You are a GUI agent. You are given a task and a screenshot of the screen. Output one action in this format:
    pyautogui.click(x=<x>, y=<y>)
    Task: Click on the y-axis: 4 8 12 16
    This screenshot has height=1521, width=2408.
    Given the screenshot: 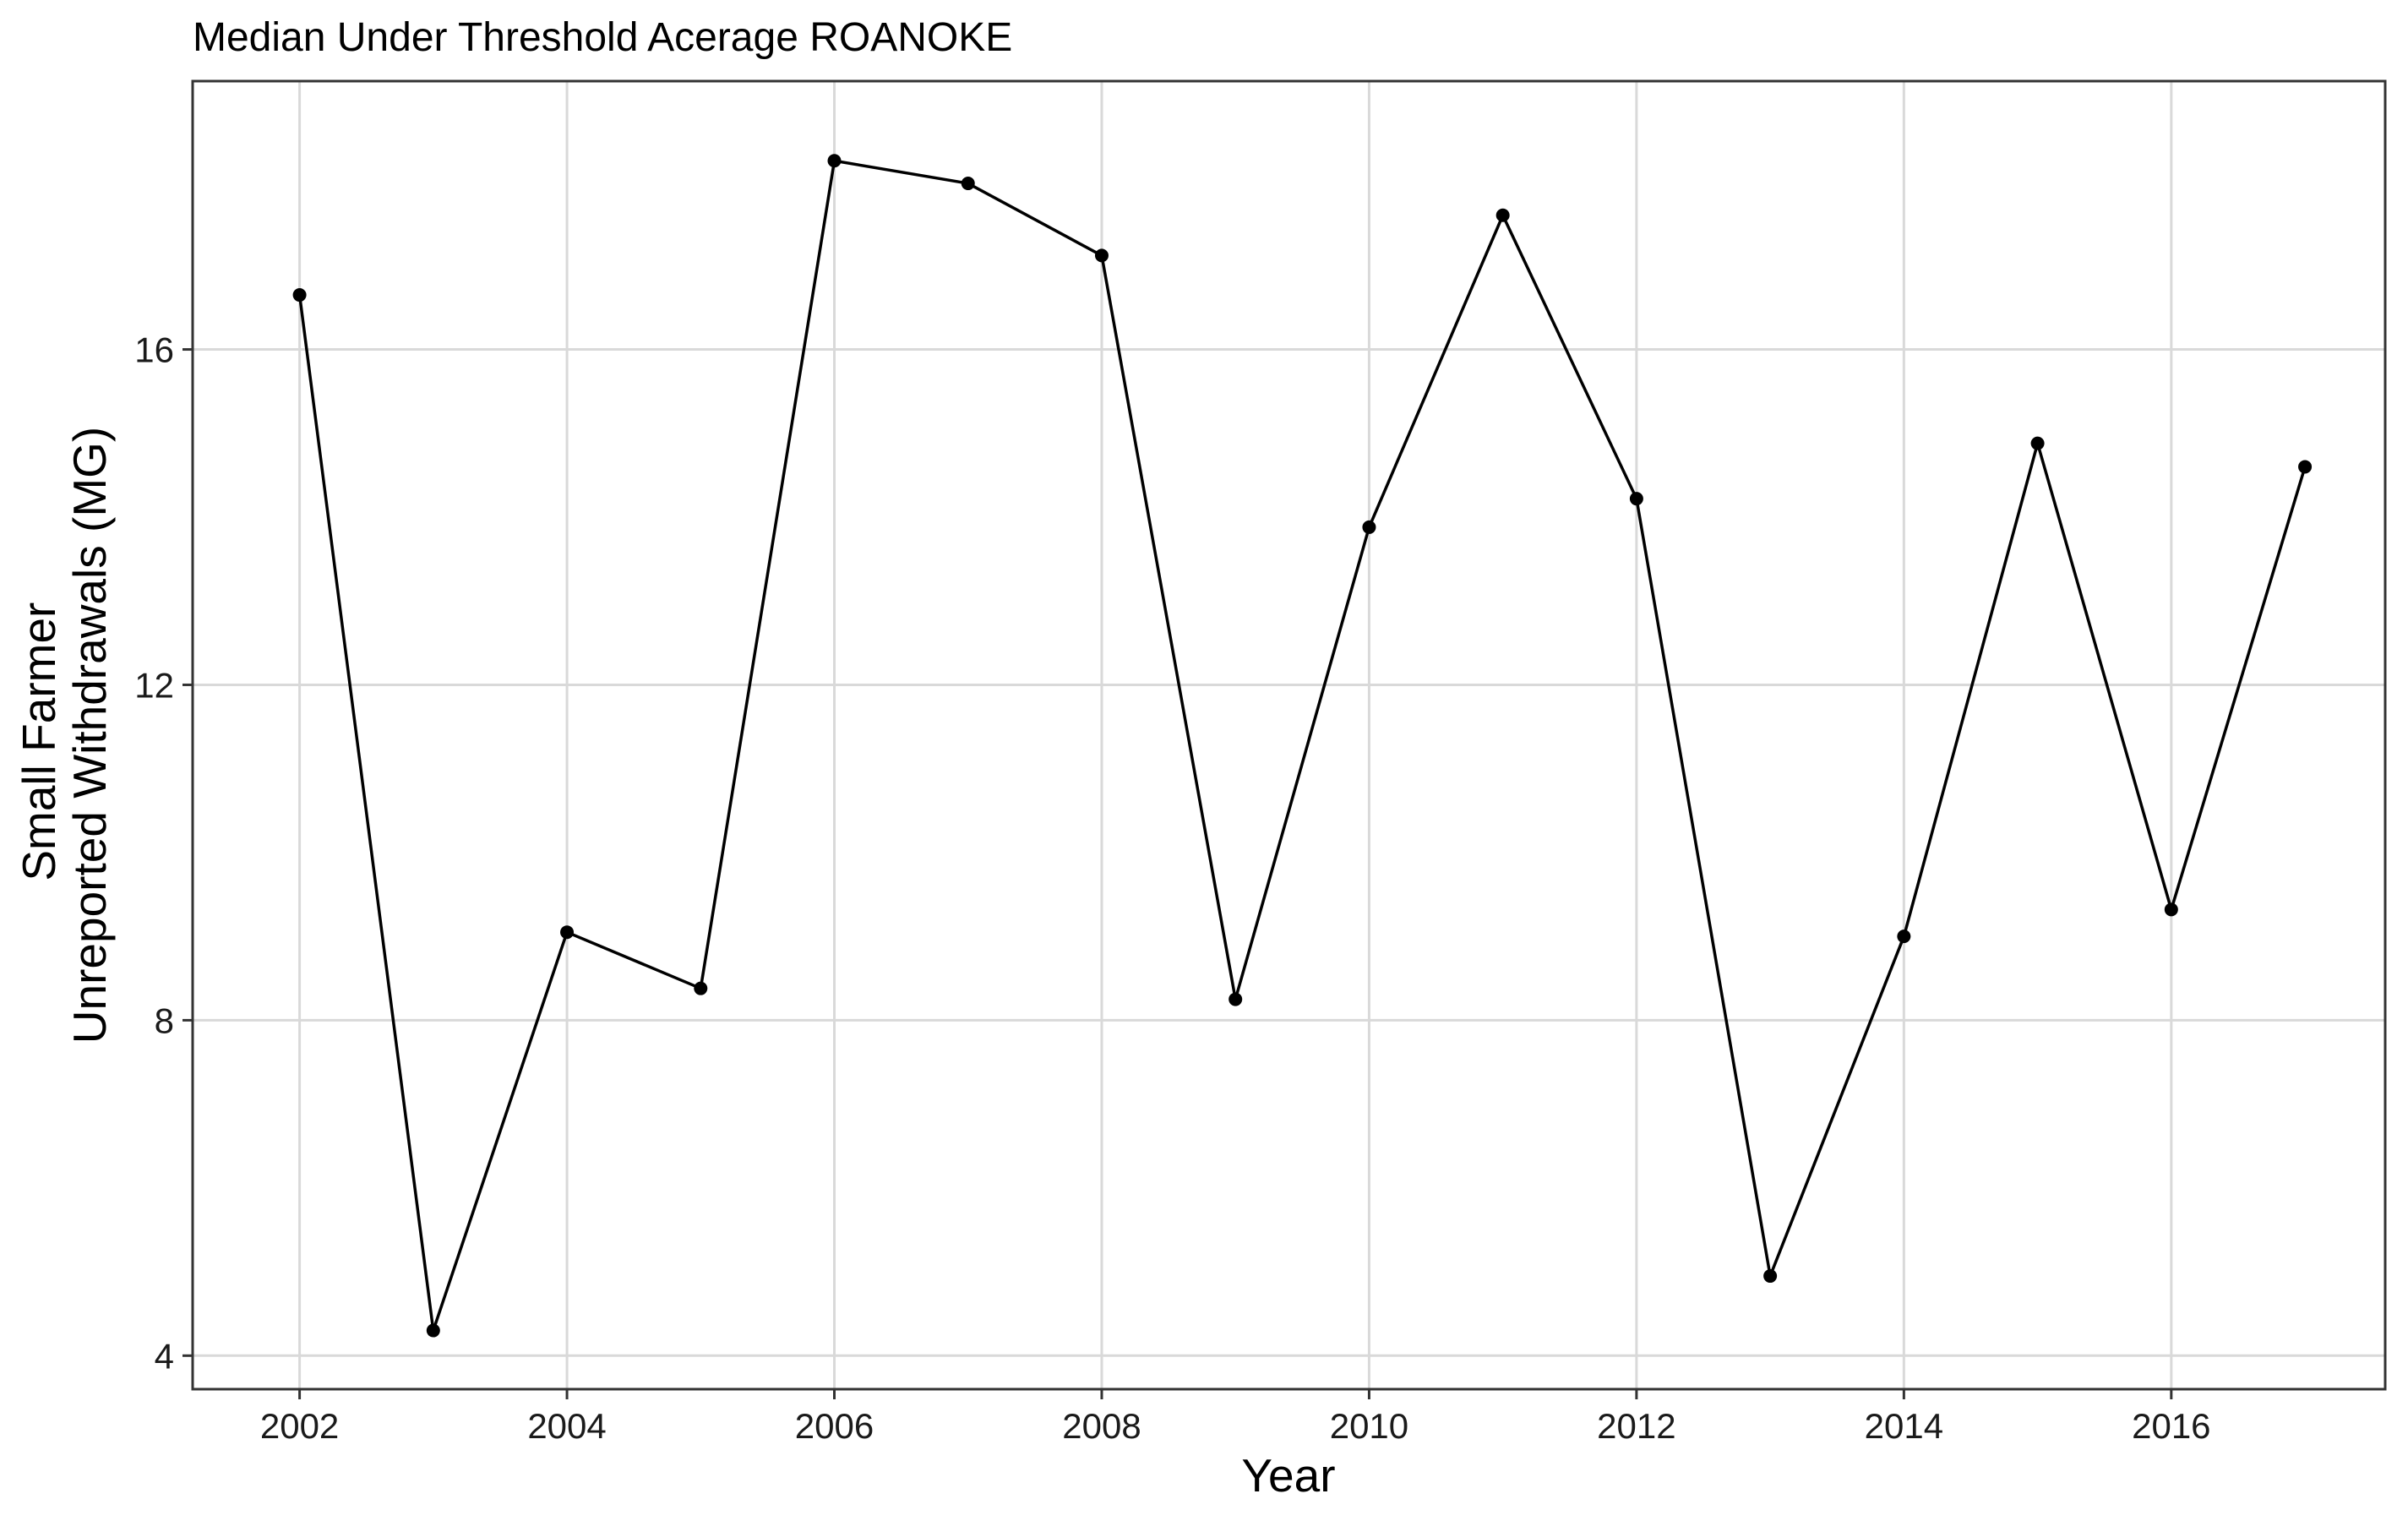 What is the action you would take?
    pyautogui.click(x=163, y=853)
    